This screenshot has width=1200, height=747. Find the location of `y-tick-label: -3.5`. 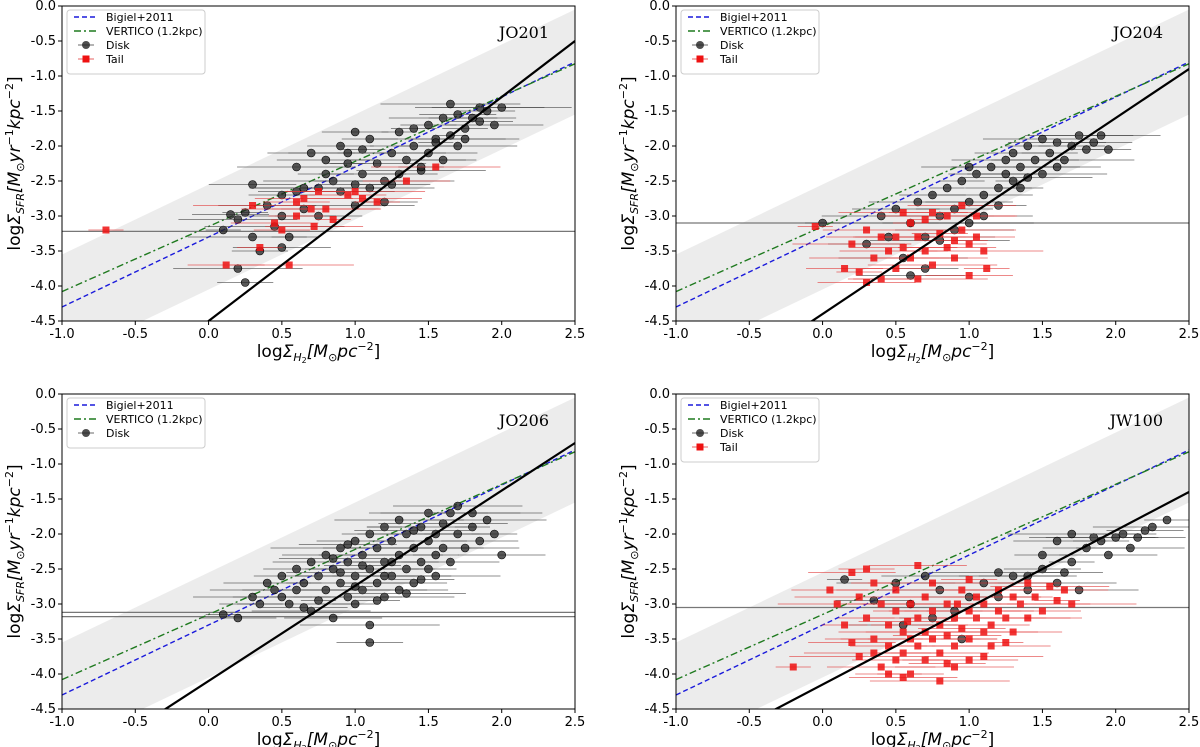

y-tick-label: -3.5 is located at coordinates (657, 639).